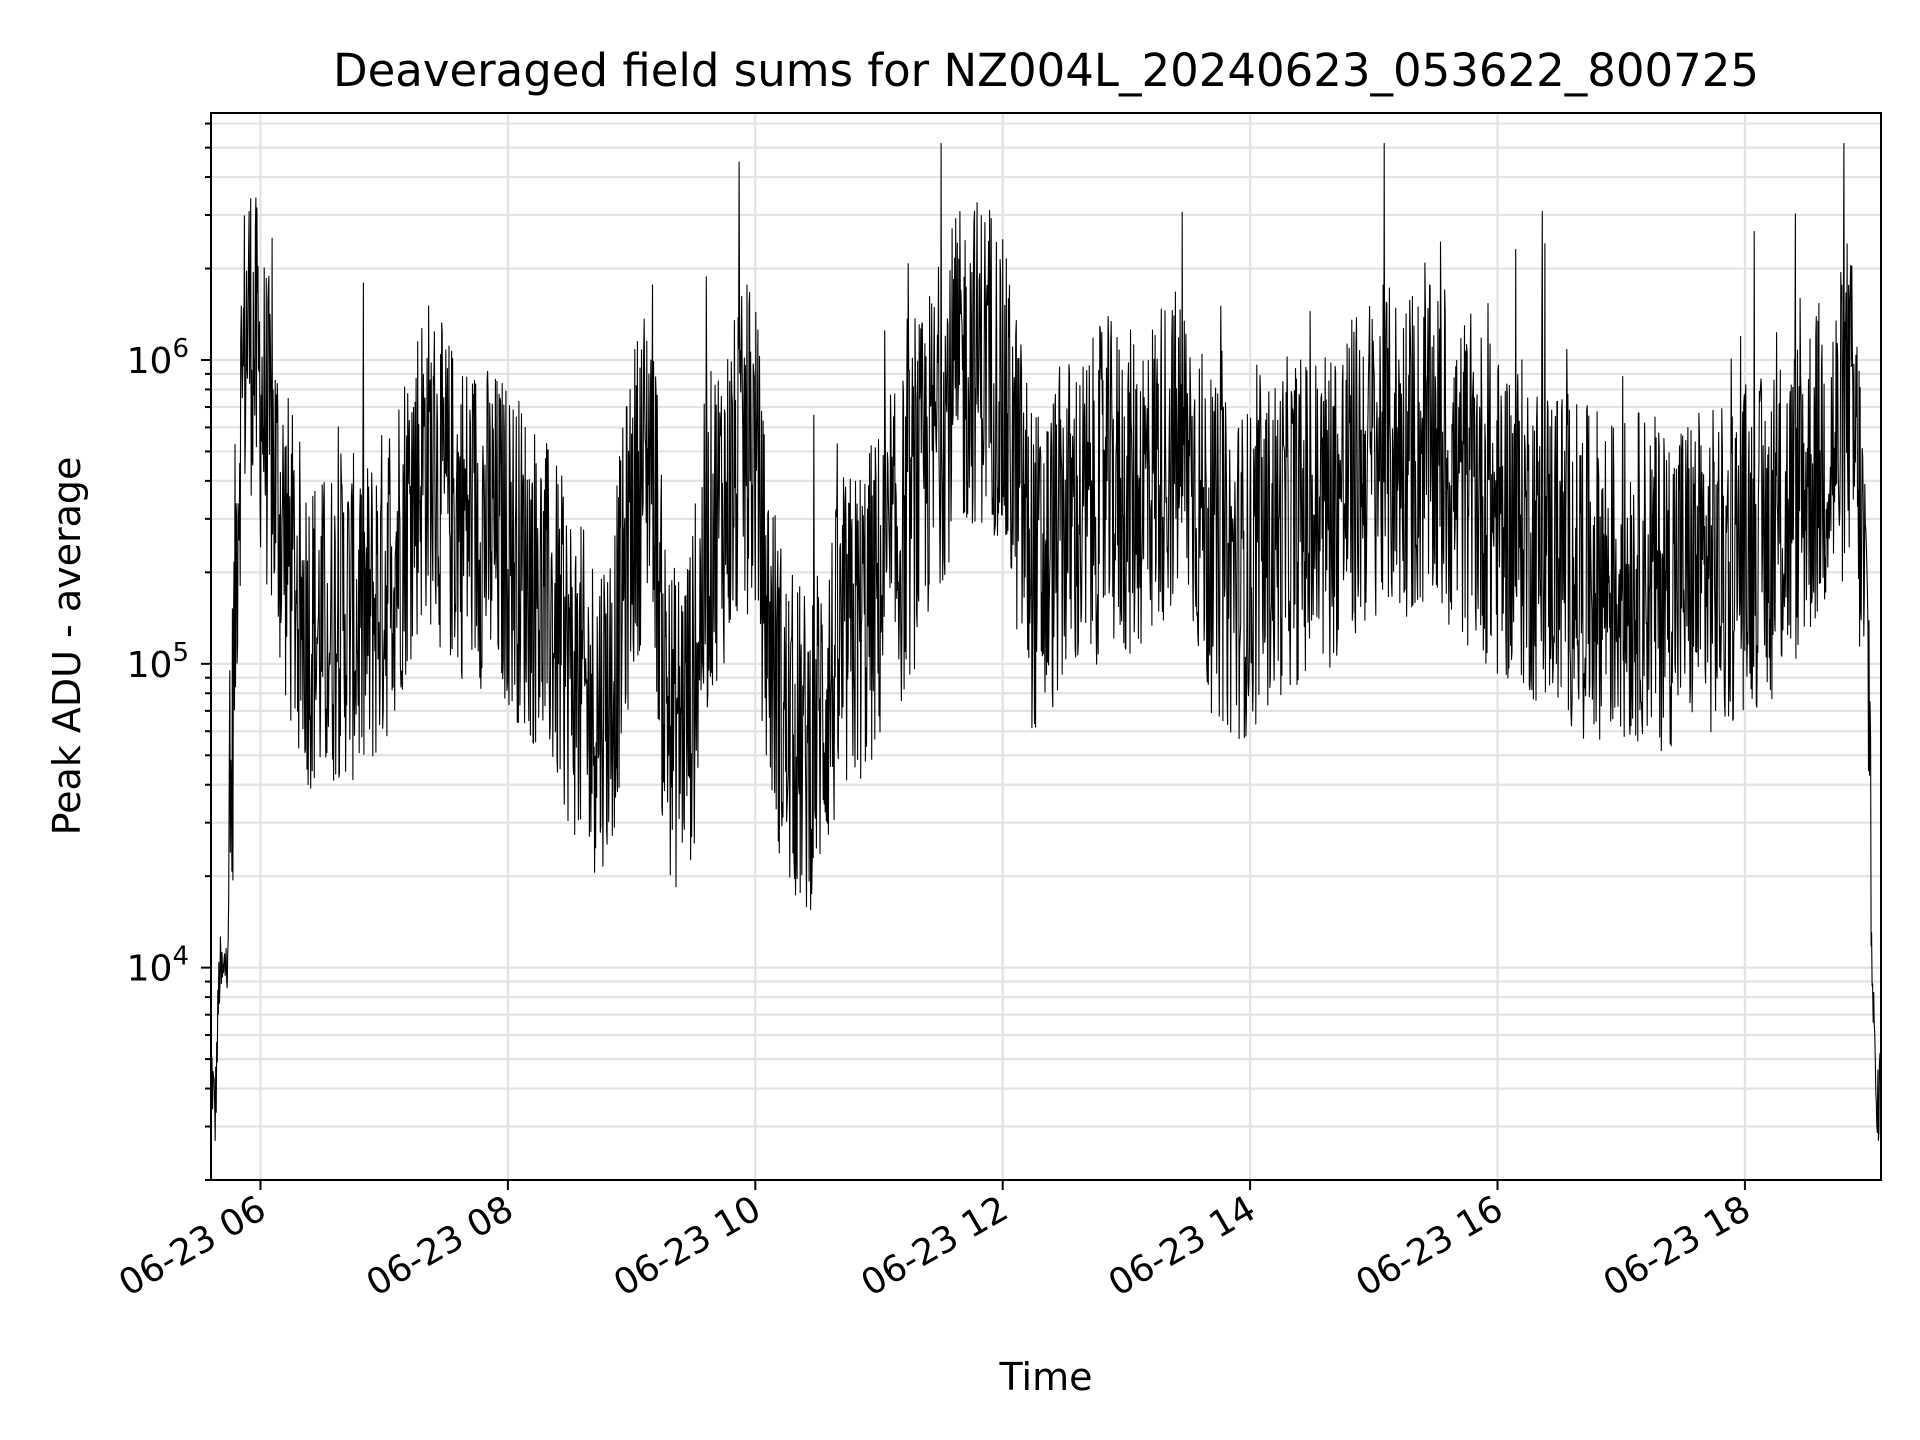  What do you see at coordinates (180, 349) in the screenshot?
I see `y-tick-exponent: 6` at bounding box center [180, 349].